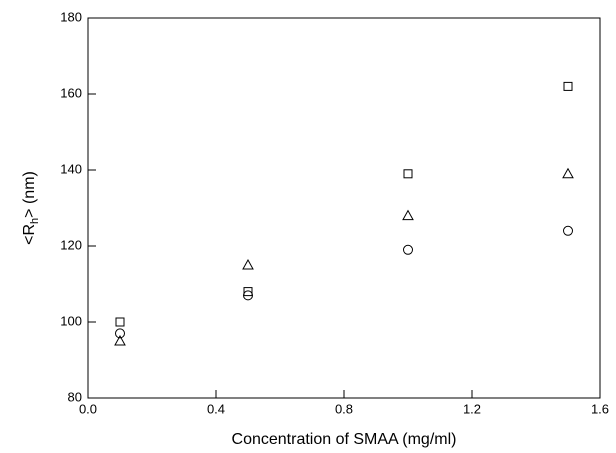 The image size is (616, 453). I want to click on y-title-sub: h, so click(35, 221).